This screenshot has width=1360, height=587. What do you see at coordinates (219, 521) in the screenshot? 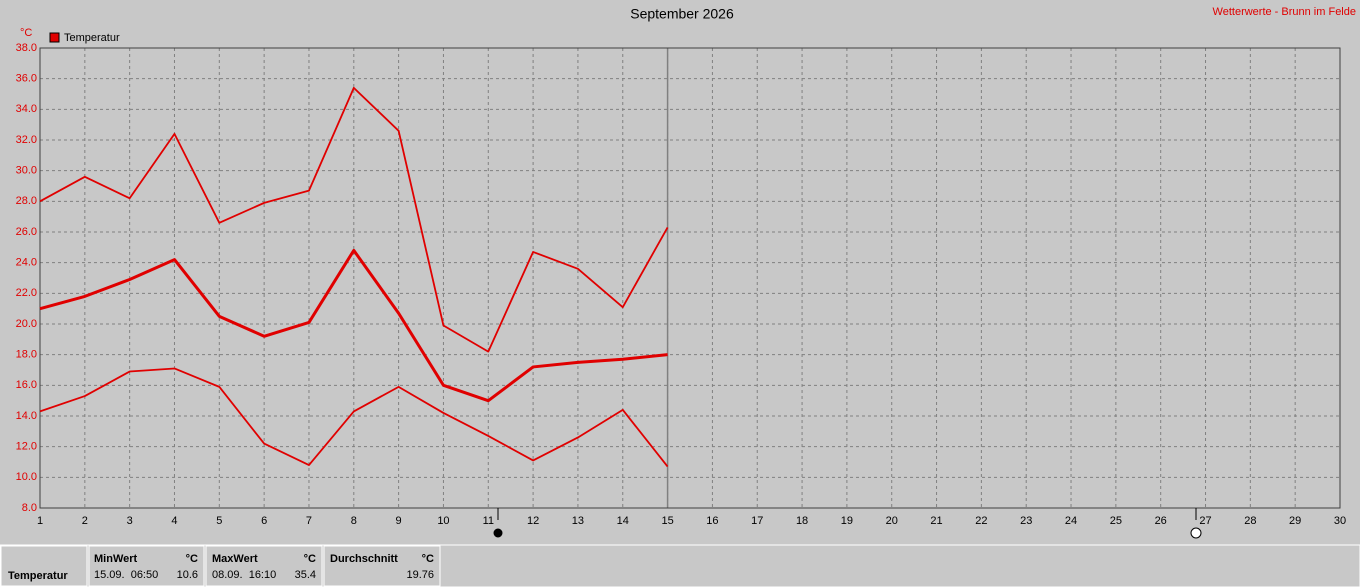
I see `x-tick-label: 5` at bounding box center [219, 521].